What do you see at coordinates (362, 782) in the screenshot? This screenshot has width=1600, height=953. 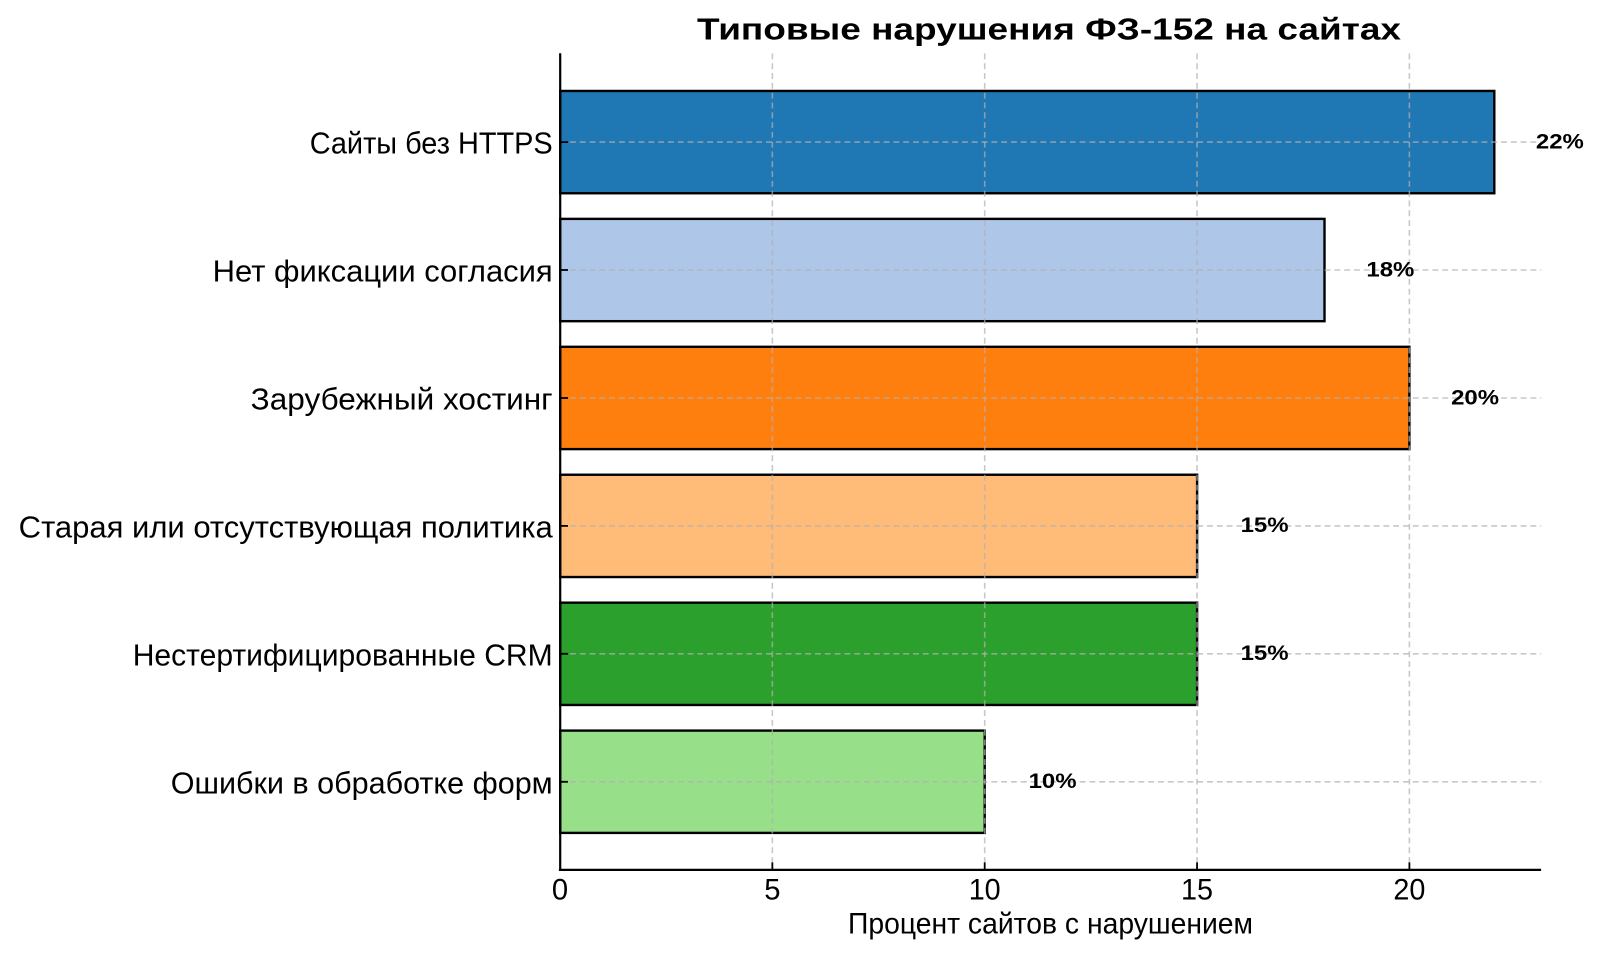 I see `svg-text: Ошибки в обработке форм` at bounding box center [362, 782].